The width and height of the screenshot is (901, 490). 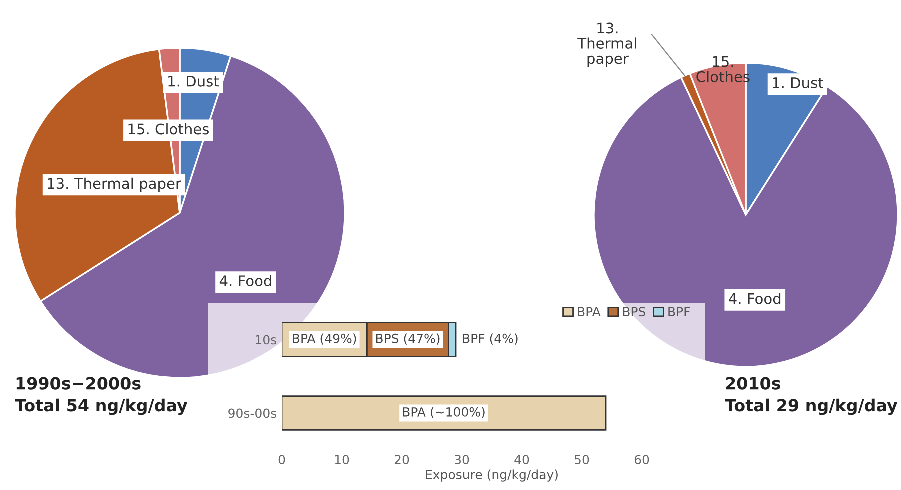 I want to click on x-tick-label: 10, so click(x=342, y=460).